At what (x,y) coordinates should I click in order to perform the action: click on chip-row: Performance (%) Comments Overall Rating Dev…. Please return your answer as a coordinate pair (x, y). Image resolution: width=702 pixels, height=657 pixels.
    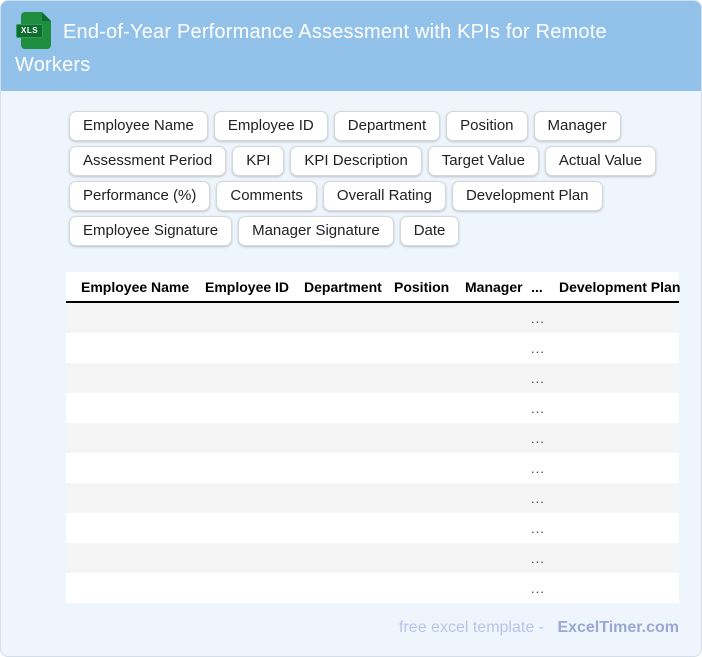
    Looking at the image, I should click on (385, 196).